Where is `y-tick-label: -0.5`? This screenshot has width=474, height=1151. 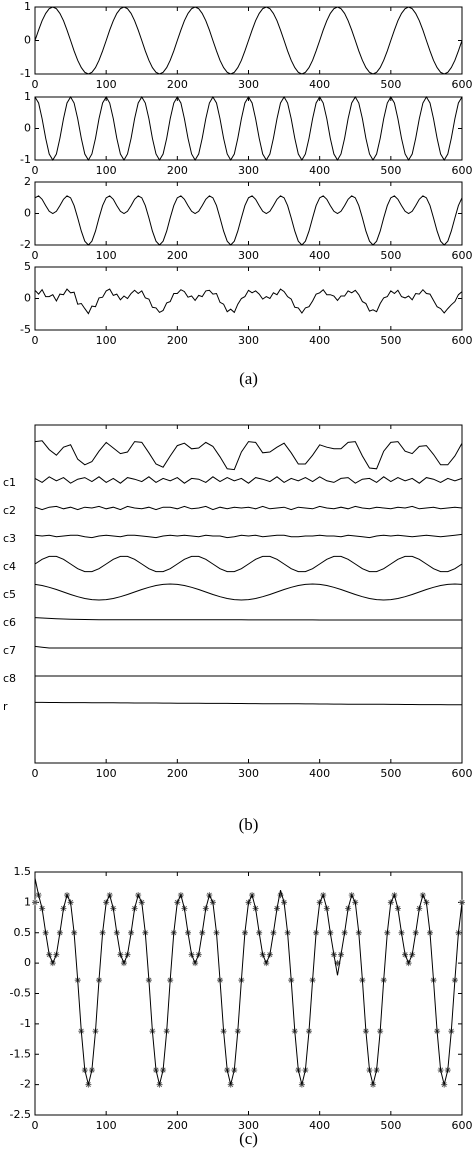 y-tick-label: -0.5 is located at coordinates (20, 993).